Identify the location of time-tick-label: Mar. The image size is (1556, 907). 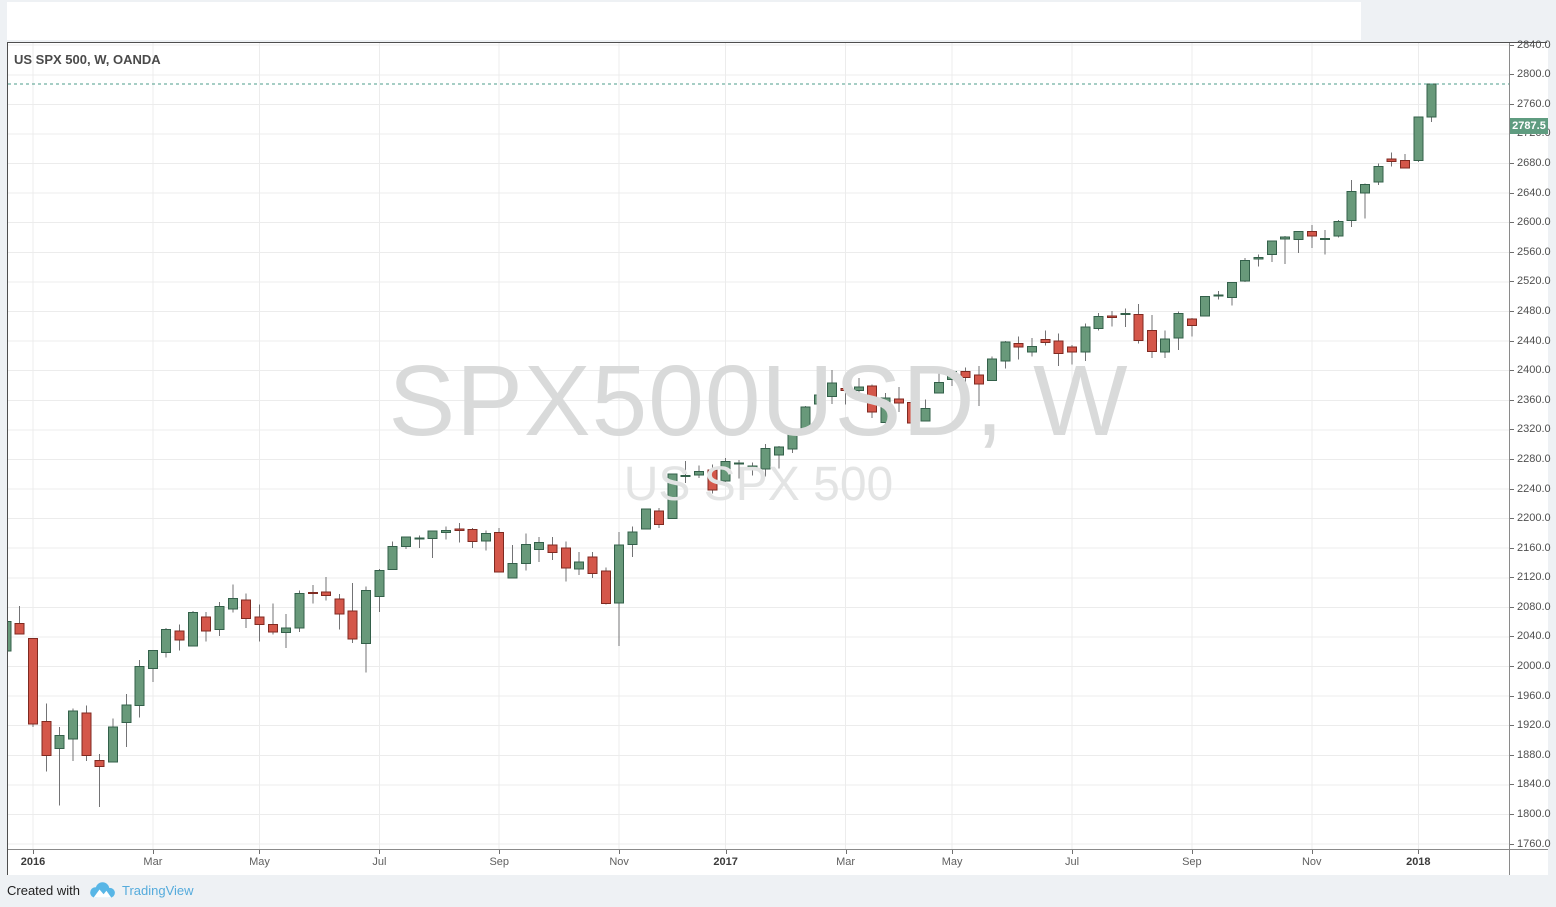
(846, 862).